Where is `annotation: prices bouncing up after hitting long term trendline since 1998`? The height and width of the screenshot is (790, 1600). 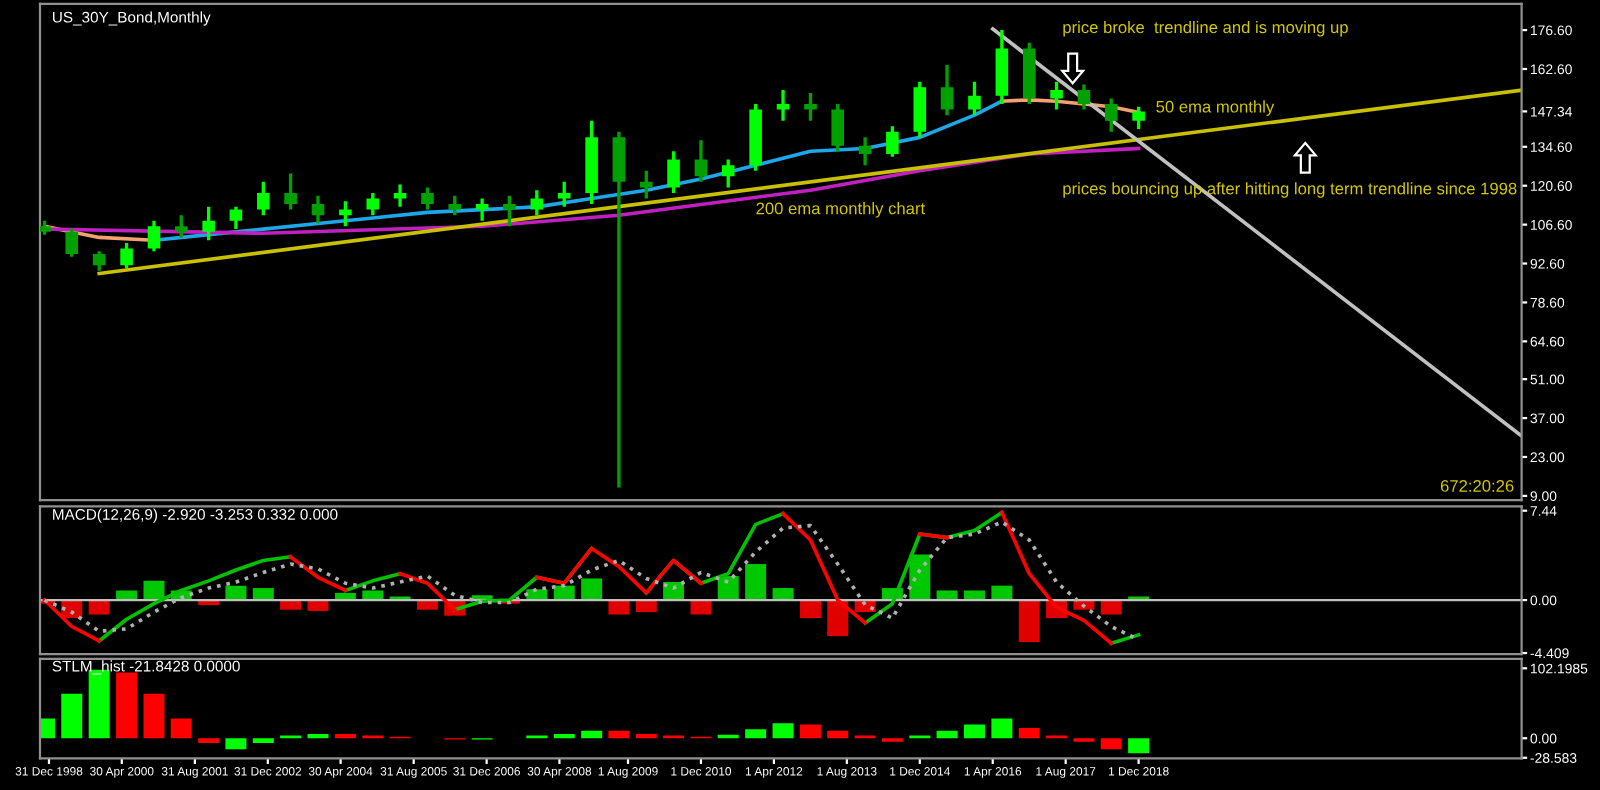
annotation: prices bouncing up after hitting long term trendline since 1998 is located at coordinates (1290, 190).